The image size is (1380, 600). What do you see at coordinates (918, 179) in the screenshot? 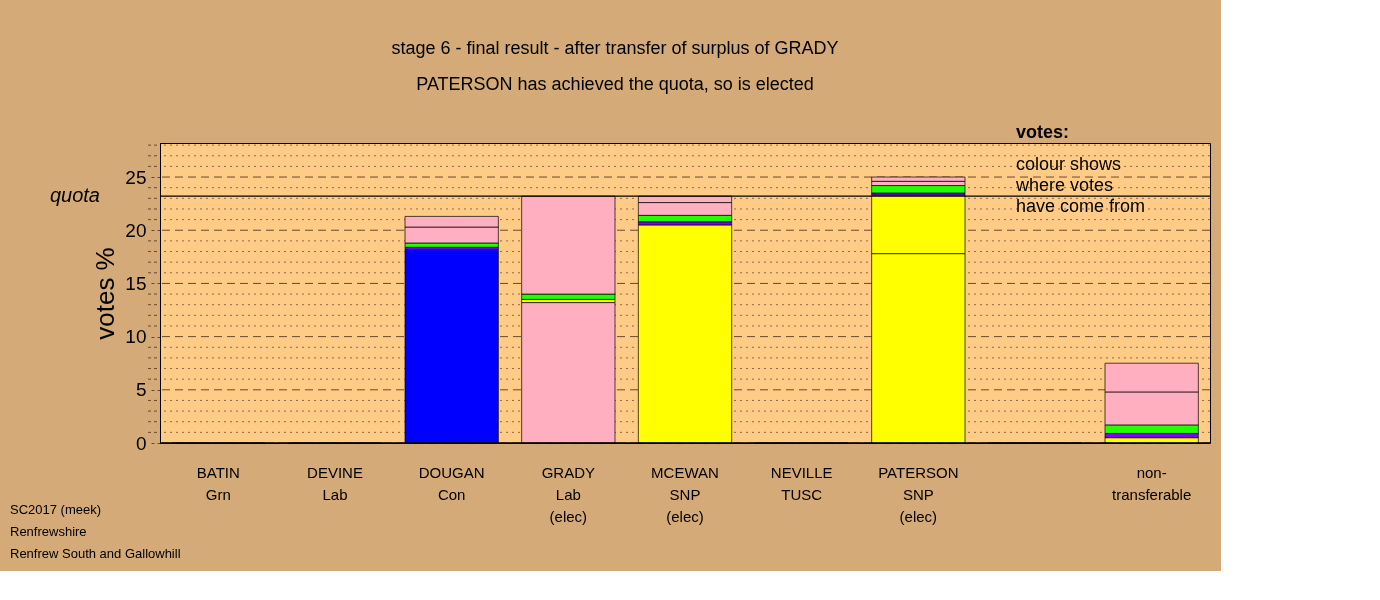
I see `bar` at bounding box center [918, 179].